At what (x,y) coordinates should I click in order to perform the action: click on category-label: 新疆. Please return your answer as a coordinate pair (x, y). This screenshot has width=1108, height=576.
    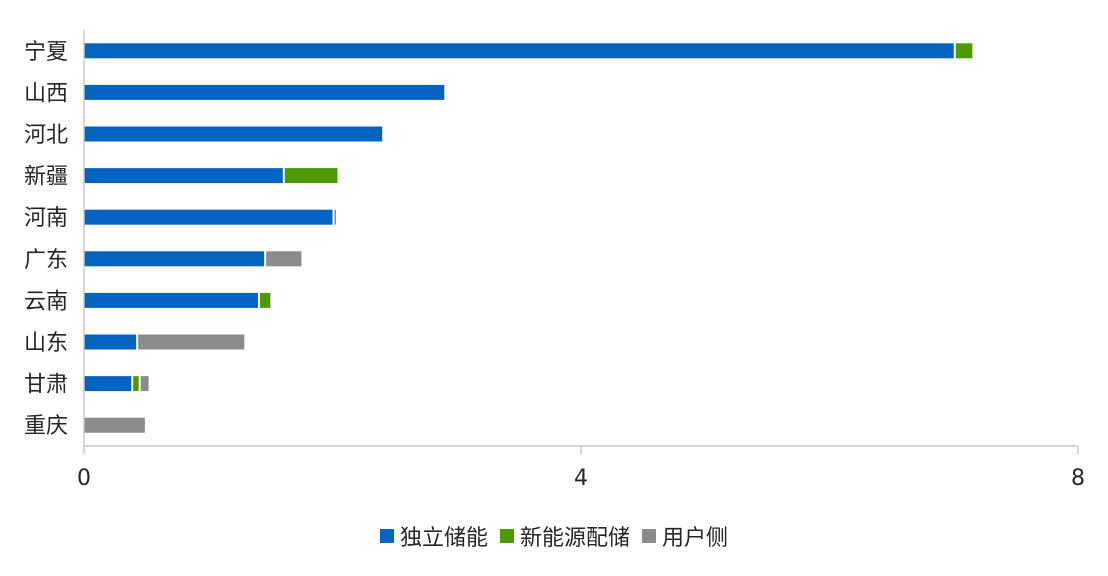
    Looking at the image, I should click on (46, 177).